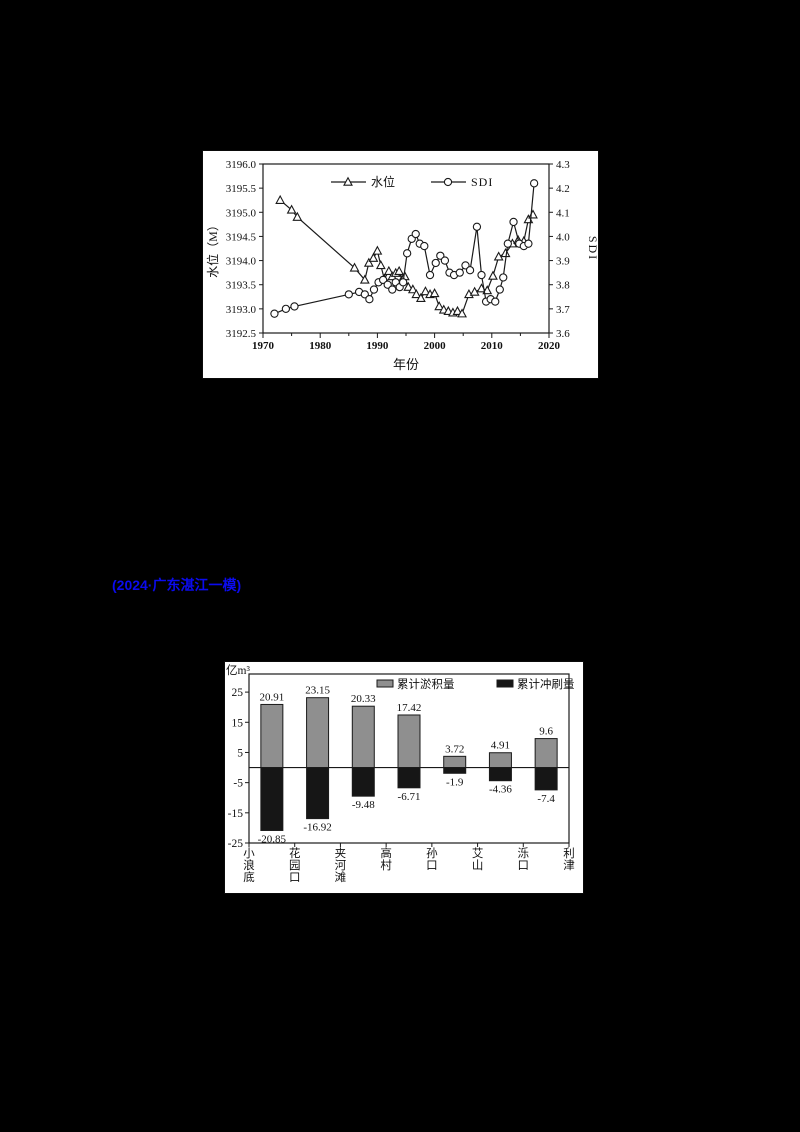 The width and height of the screenshot is (800, 1132). I want to click on svg-text: -1.9, so click(455, 782).